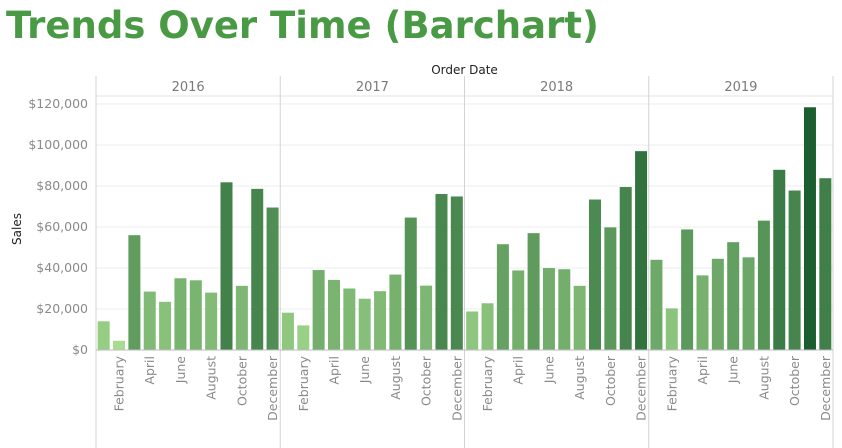 The image size is (842, 448). What do you see at coordinates (80, 349) in the screenshot?
I see `y-tick-label: $0` at bounding box center [80, 349].